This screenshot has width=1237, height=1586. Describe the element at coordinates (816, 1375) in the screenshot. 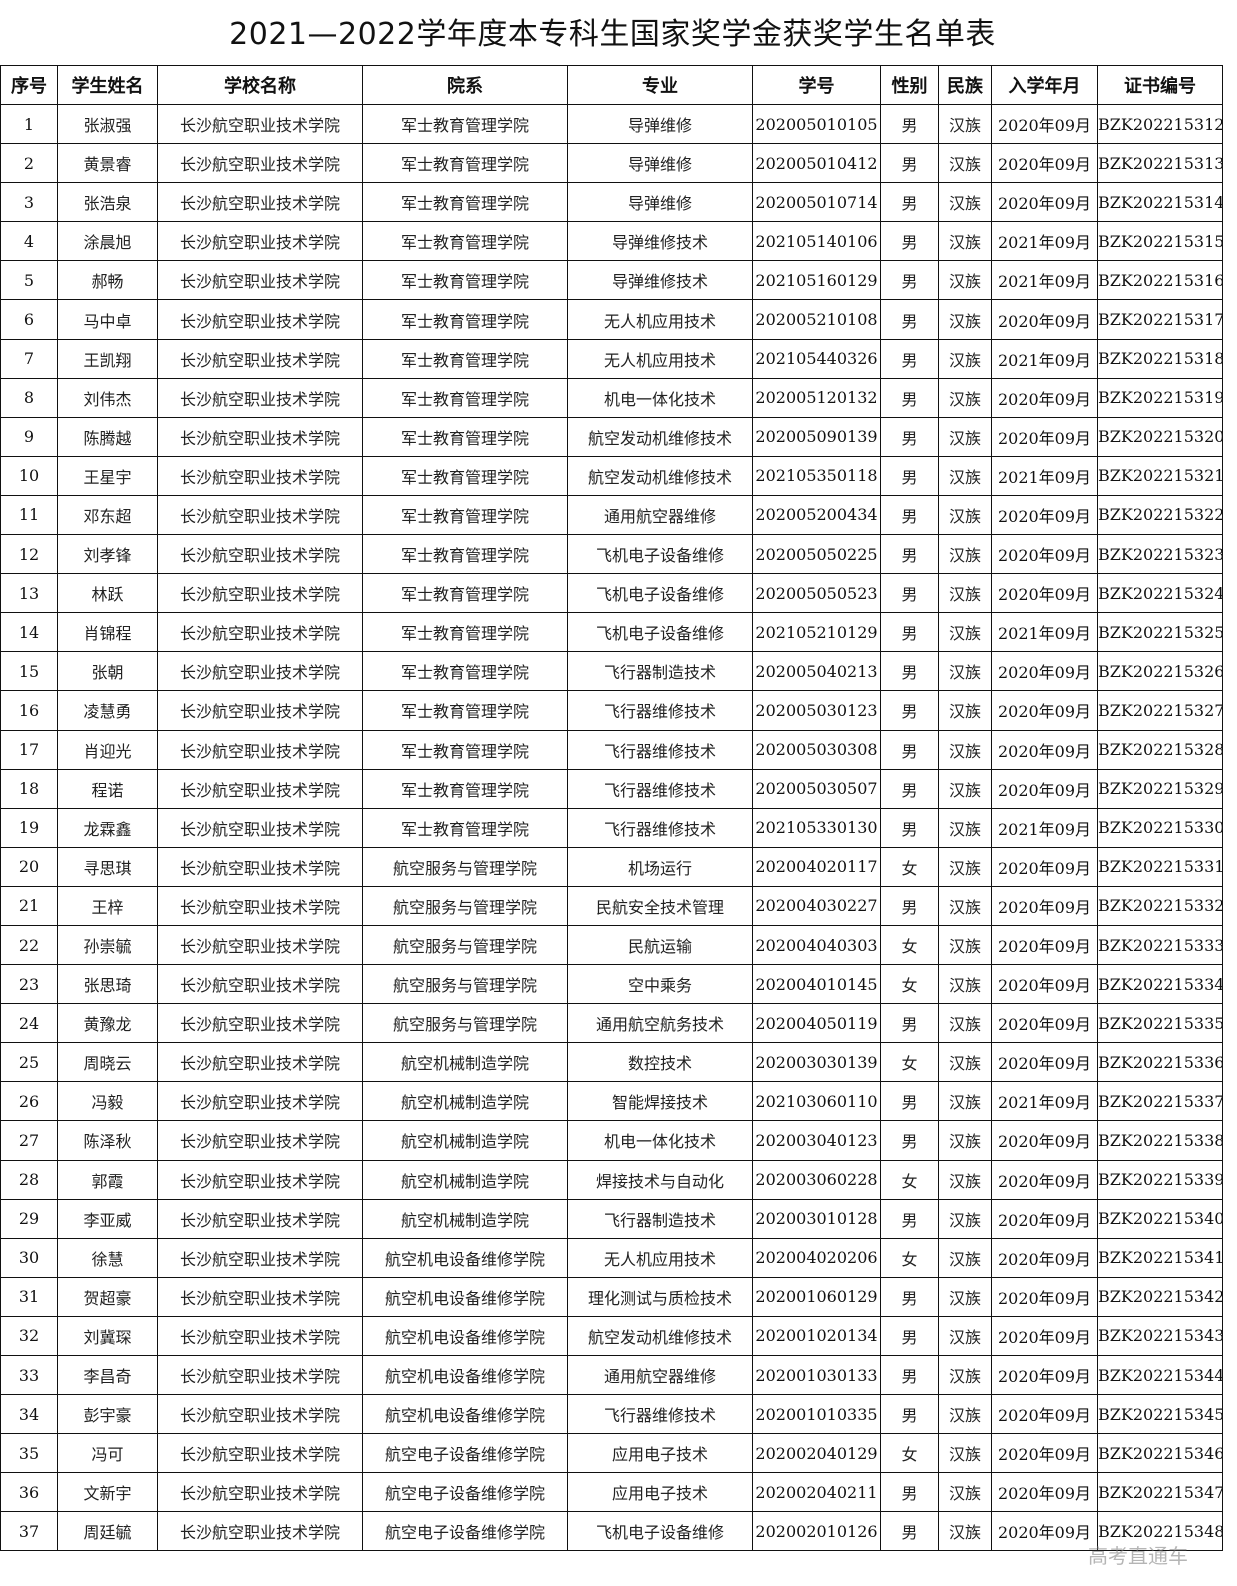

I see `cell-student-id: 202001030133` at that location.